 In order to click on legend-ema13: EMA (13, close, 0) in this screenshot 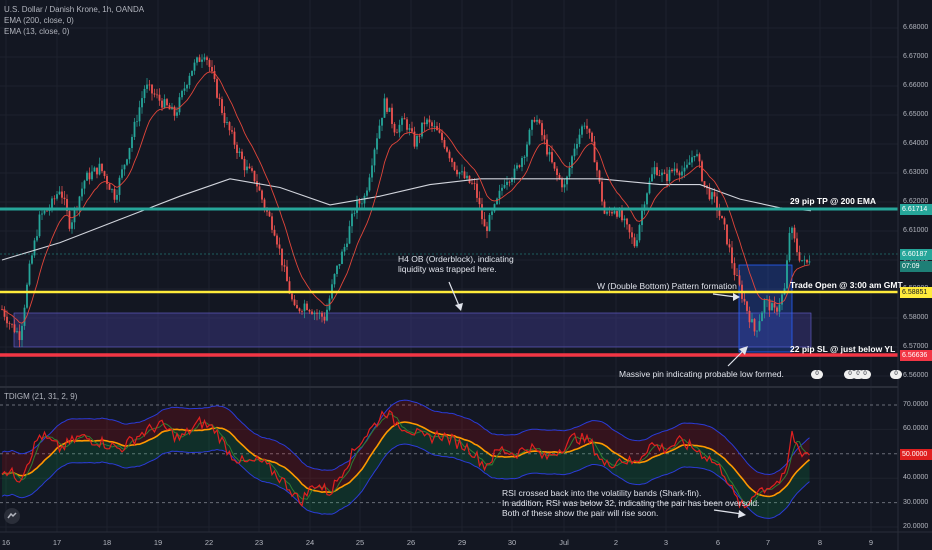, I will do `click(37, 31)`.